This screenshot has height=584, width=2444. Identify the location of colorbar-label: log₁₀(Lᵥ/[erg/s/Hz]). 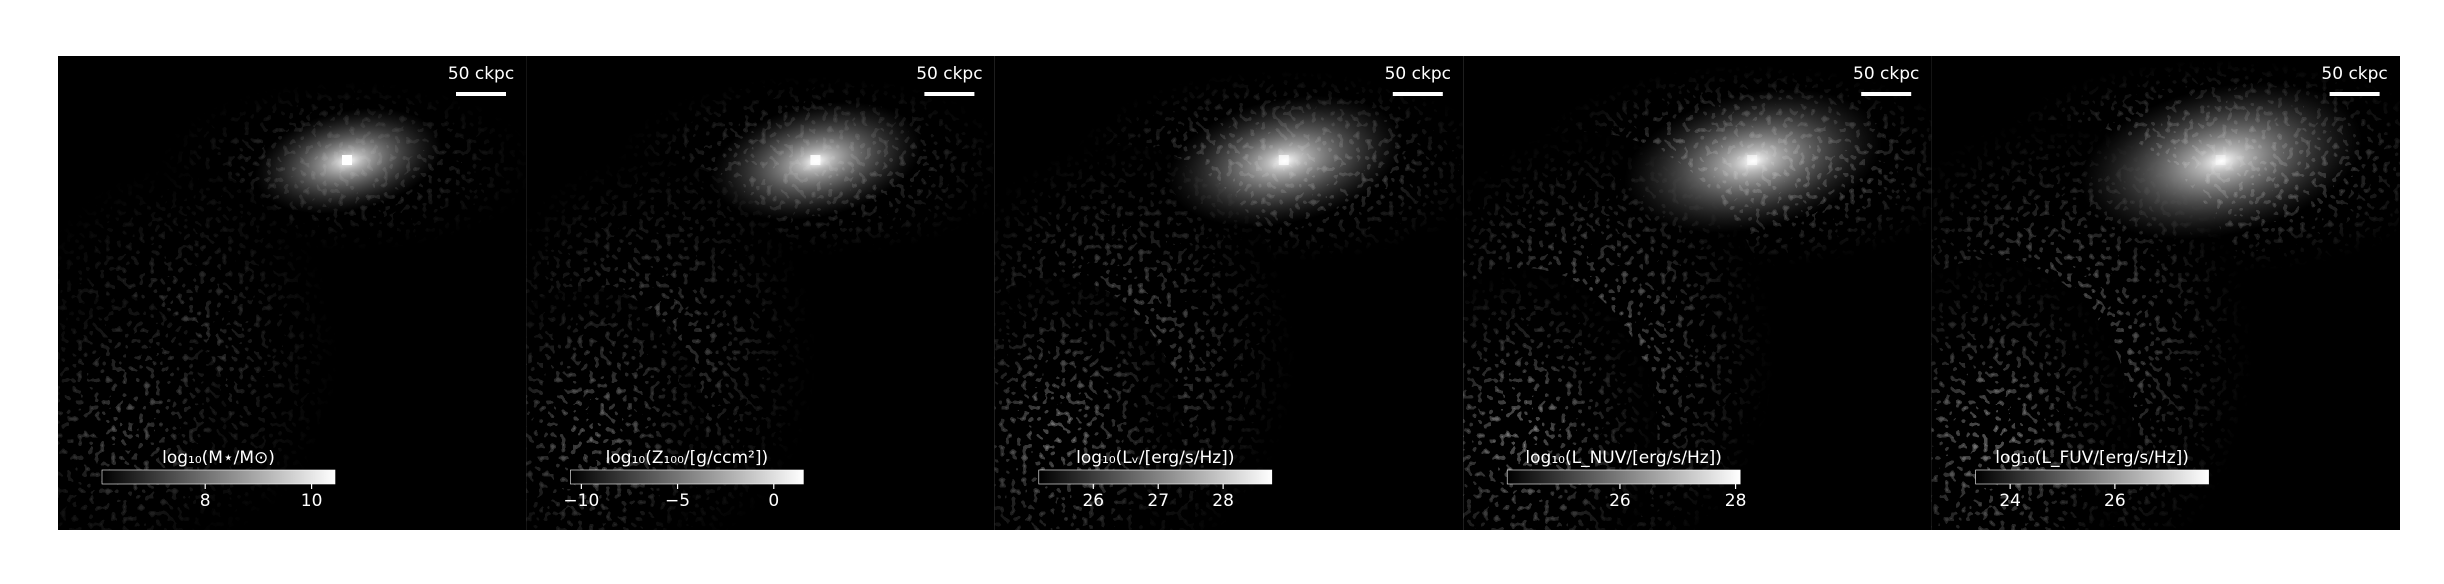
(1155, 458).